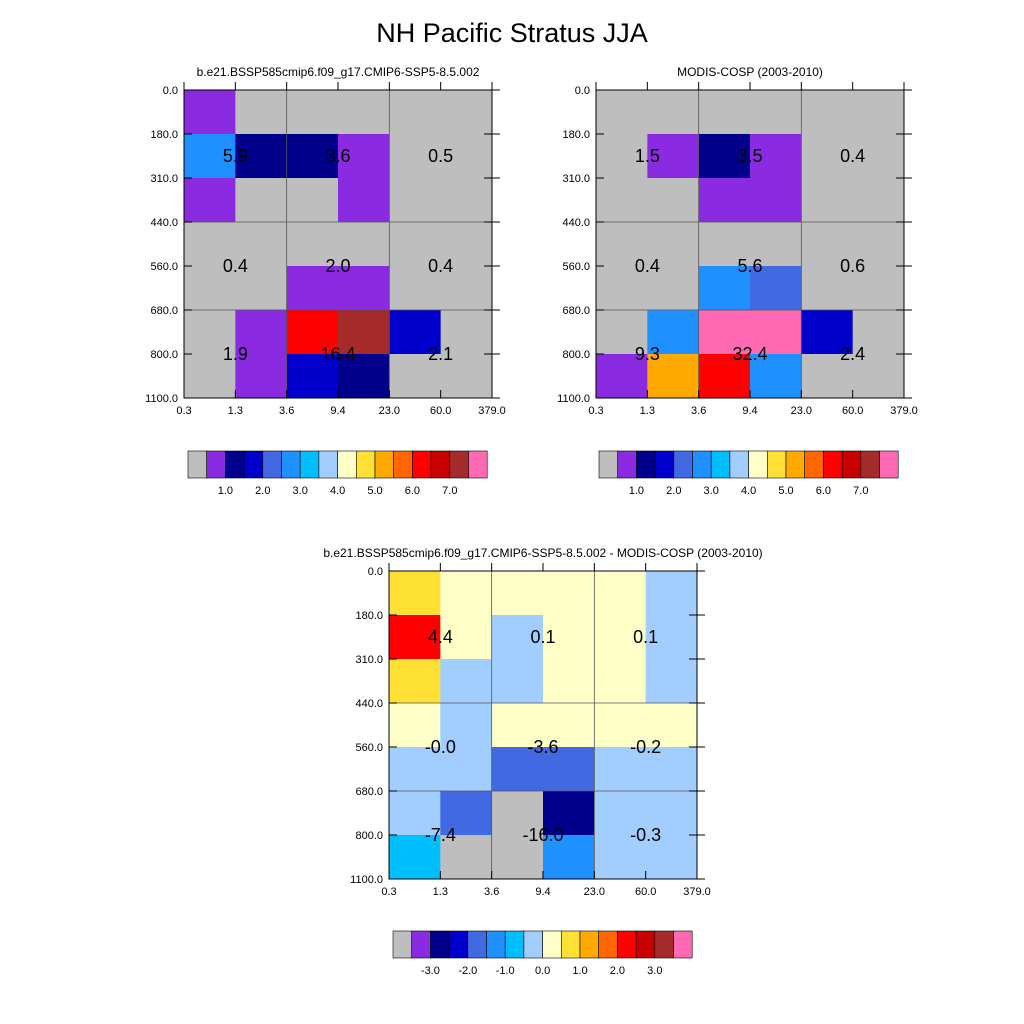  I want to click on block-value-label: 2.4, so click(852, 354).